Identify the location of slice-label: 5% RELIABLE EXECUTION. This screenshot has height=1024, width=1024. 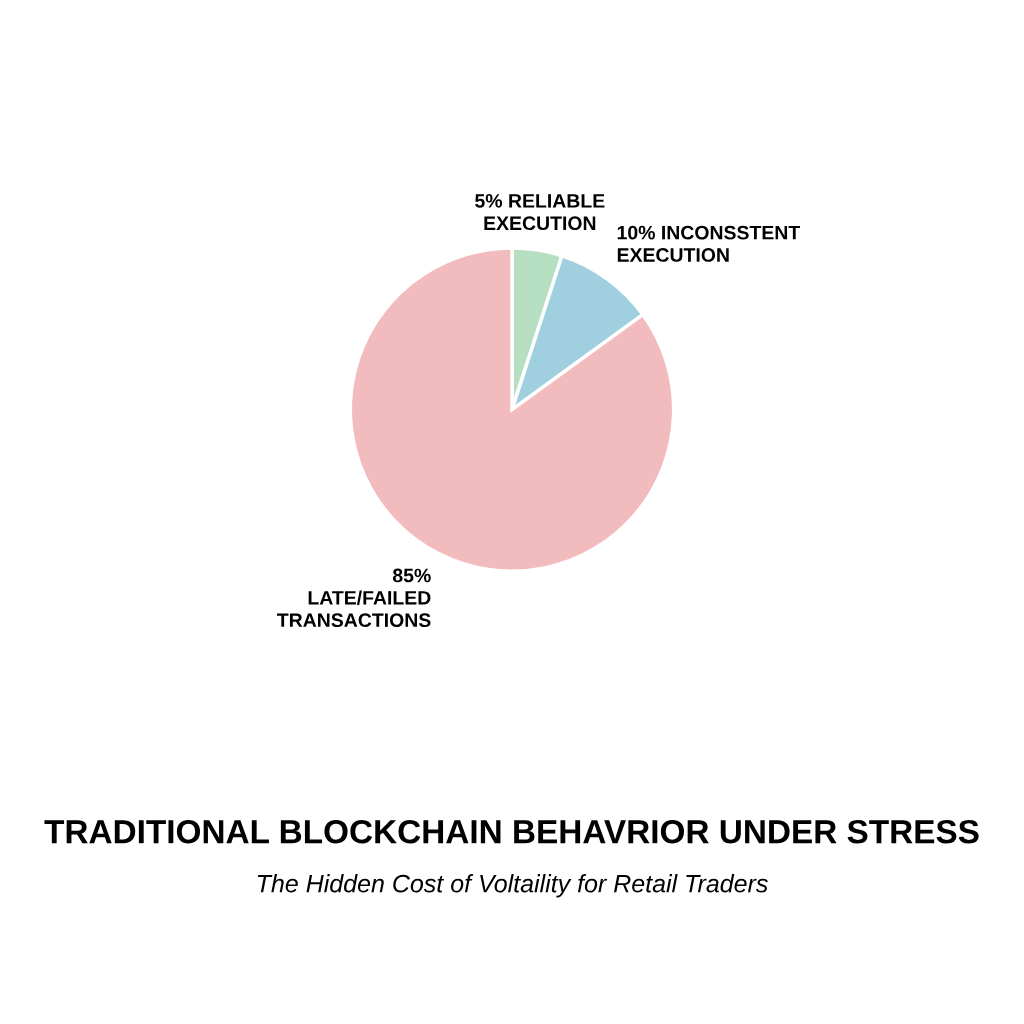
(540, 212).